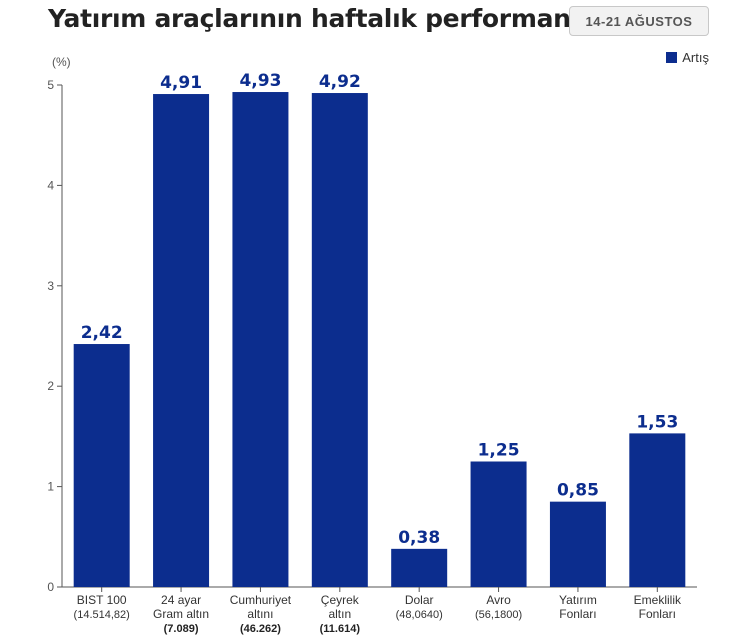 The height and width of the screenshot is (643, 735). Describe the element at coordinates (50, 587) in the screenshot. I see `y-tick-label: 0` at that location.